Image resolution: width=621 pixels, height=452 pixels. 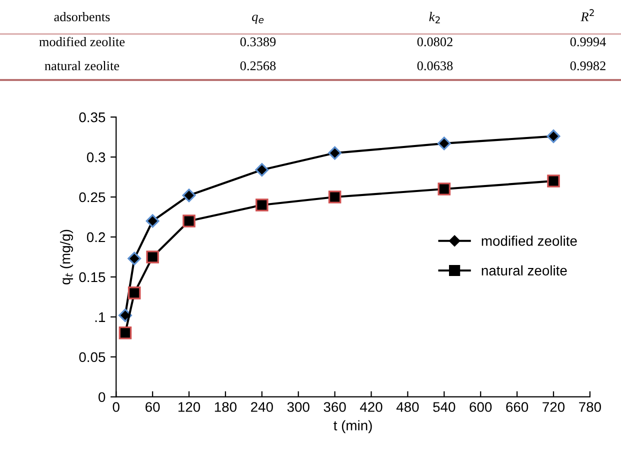 What do you see at coordinates (262, 407) in the screenshot?
I see `x-tick-label: 240` at bounding box center [262, 407].